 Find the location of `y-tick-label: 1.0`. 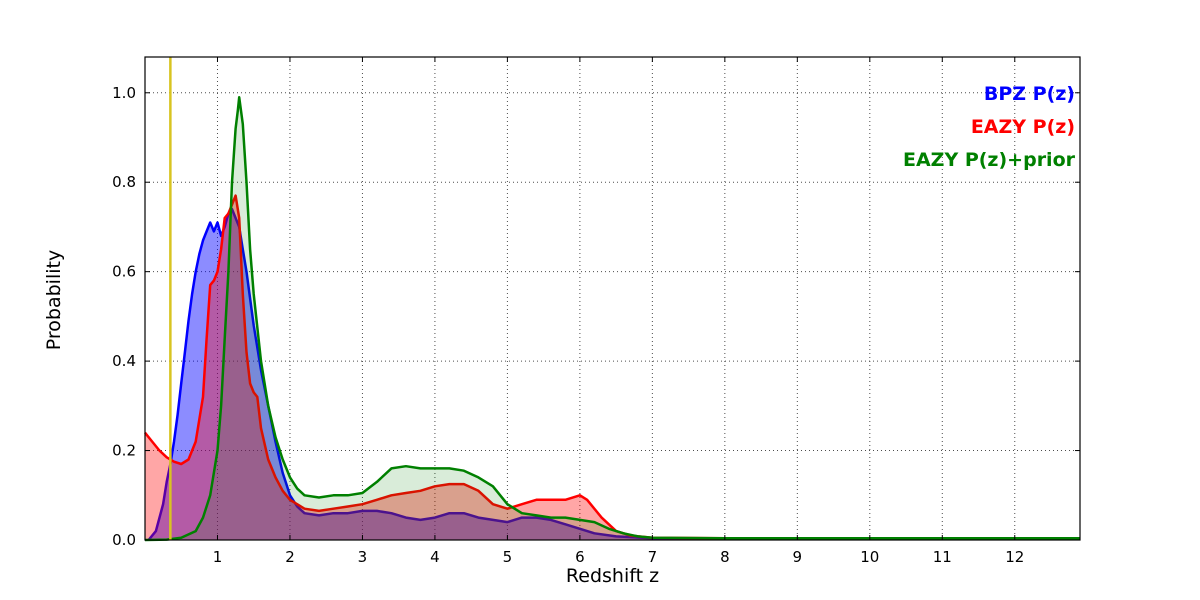

y-tick-label: 1.0 is located at coordinates (124, 93).